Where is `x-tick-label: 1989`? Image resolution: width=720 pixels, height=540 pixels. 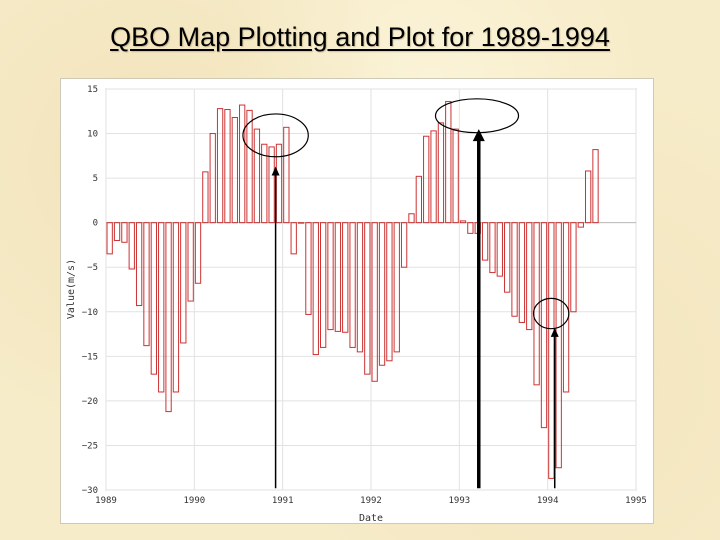 x-tick-label: 1989 is located at coordinates (106, 501).